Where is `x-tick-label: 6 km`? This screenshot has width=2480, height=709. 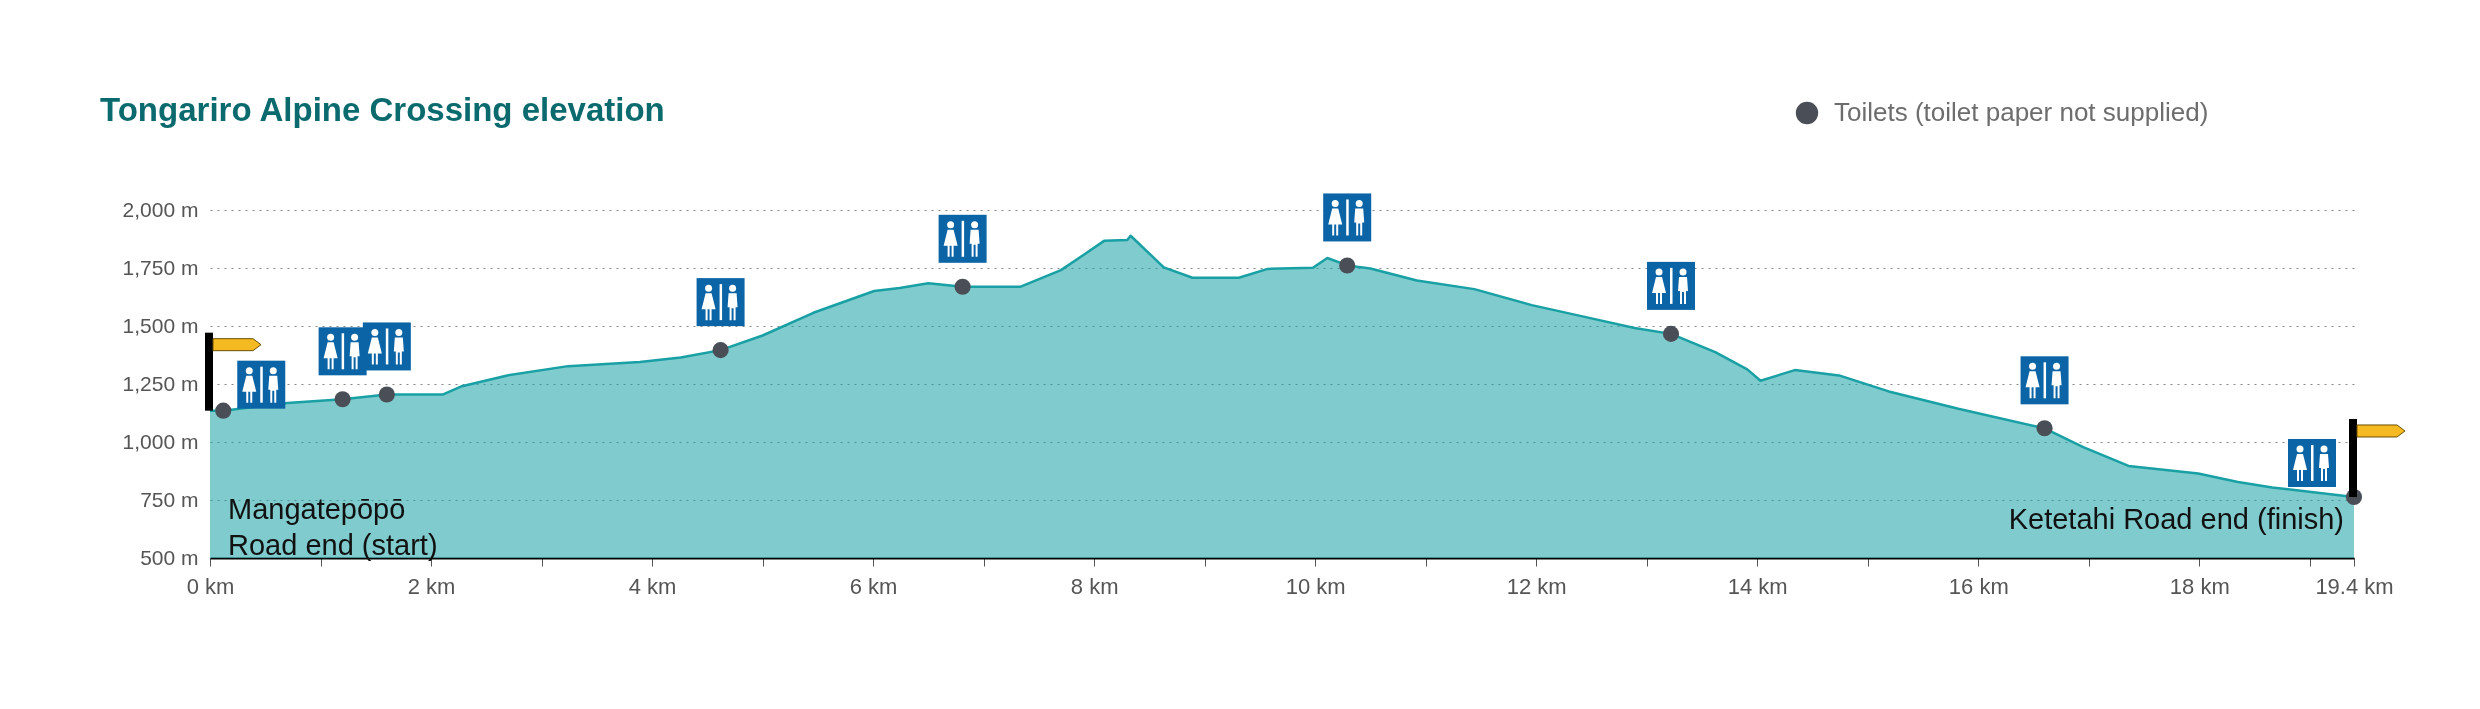 x-tick-label: 6 km is located at coordinates (873, 586).